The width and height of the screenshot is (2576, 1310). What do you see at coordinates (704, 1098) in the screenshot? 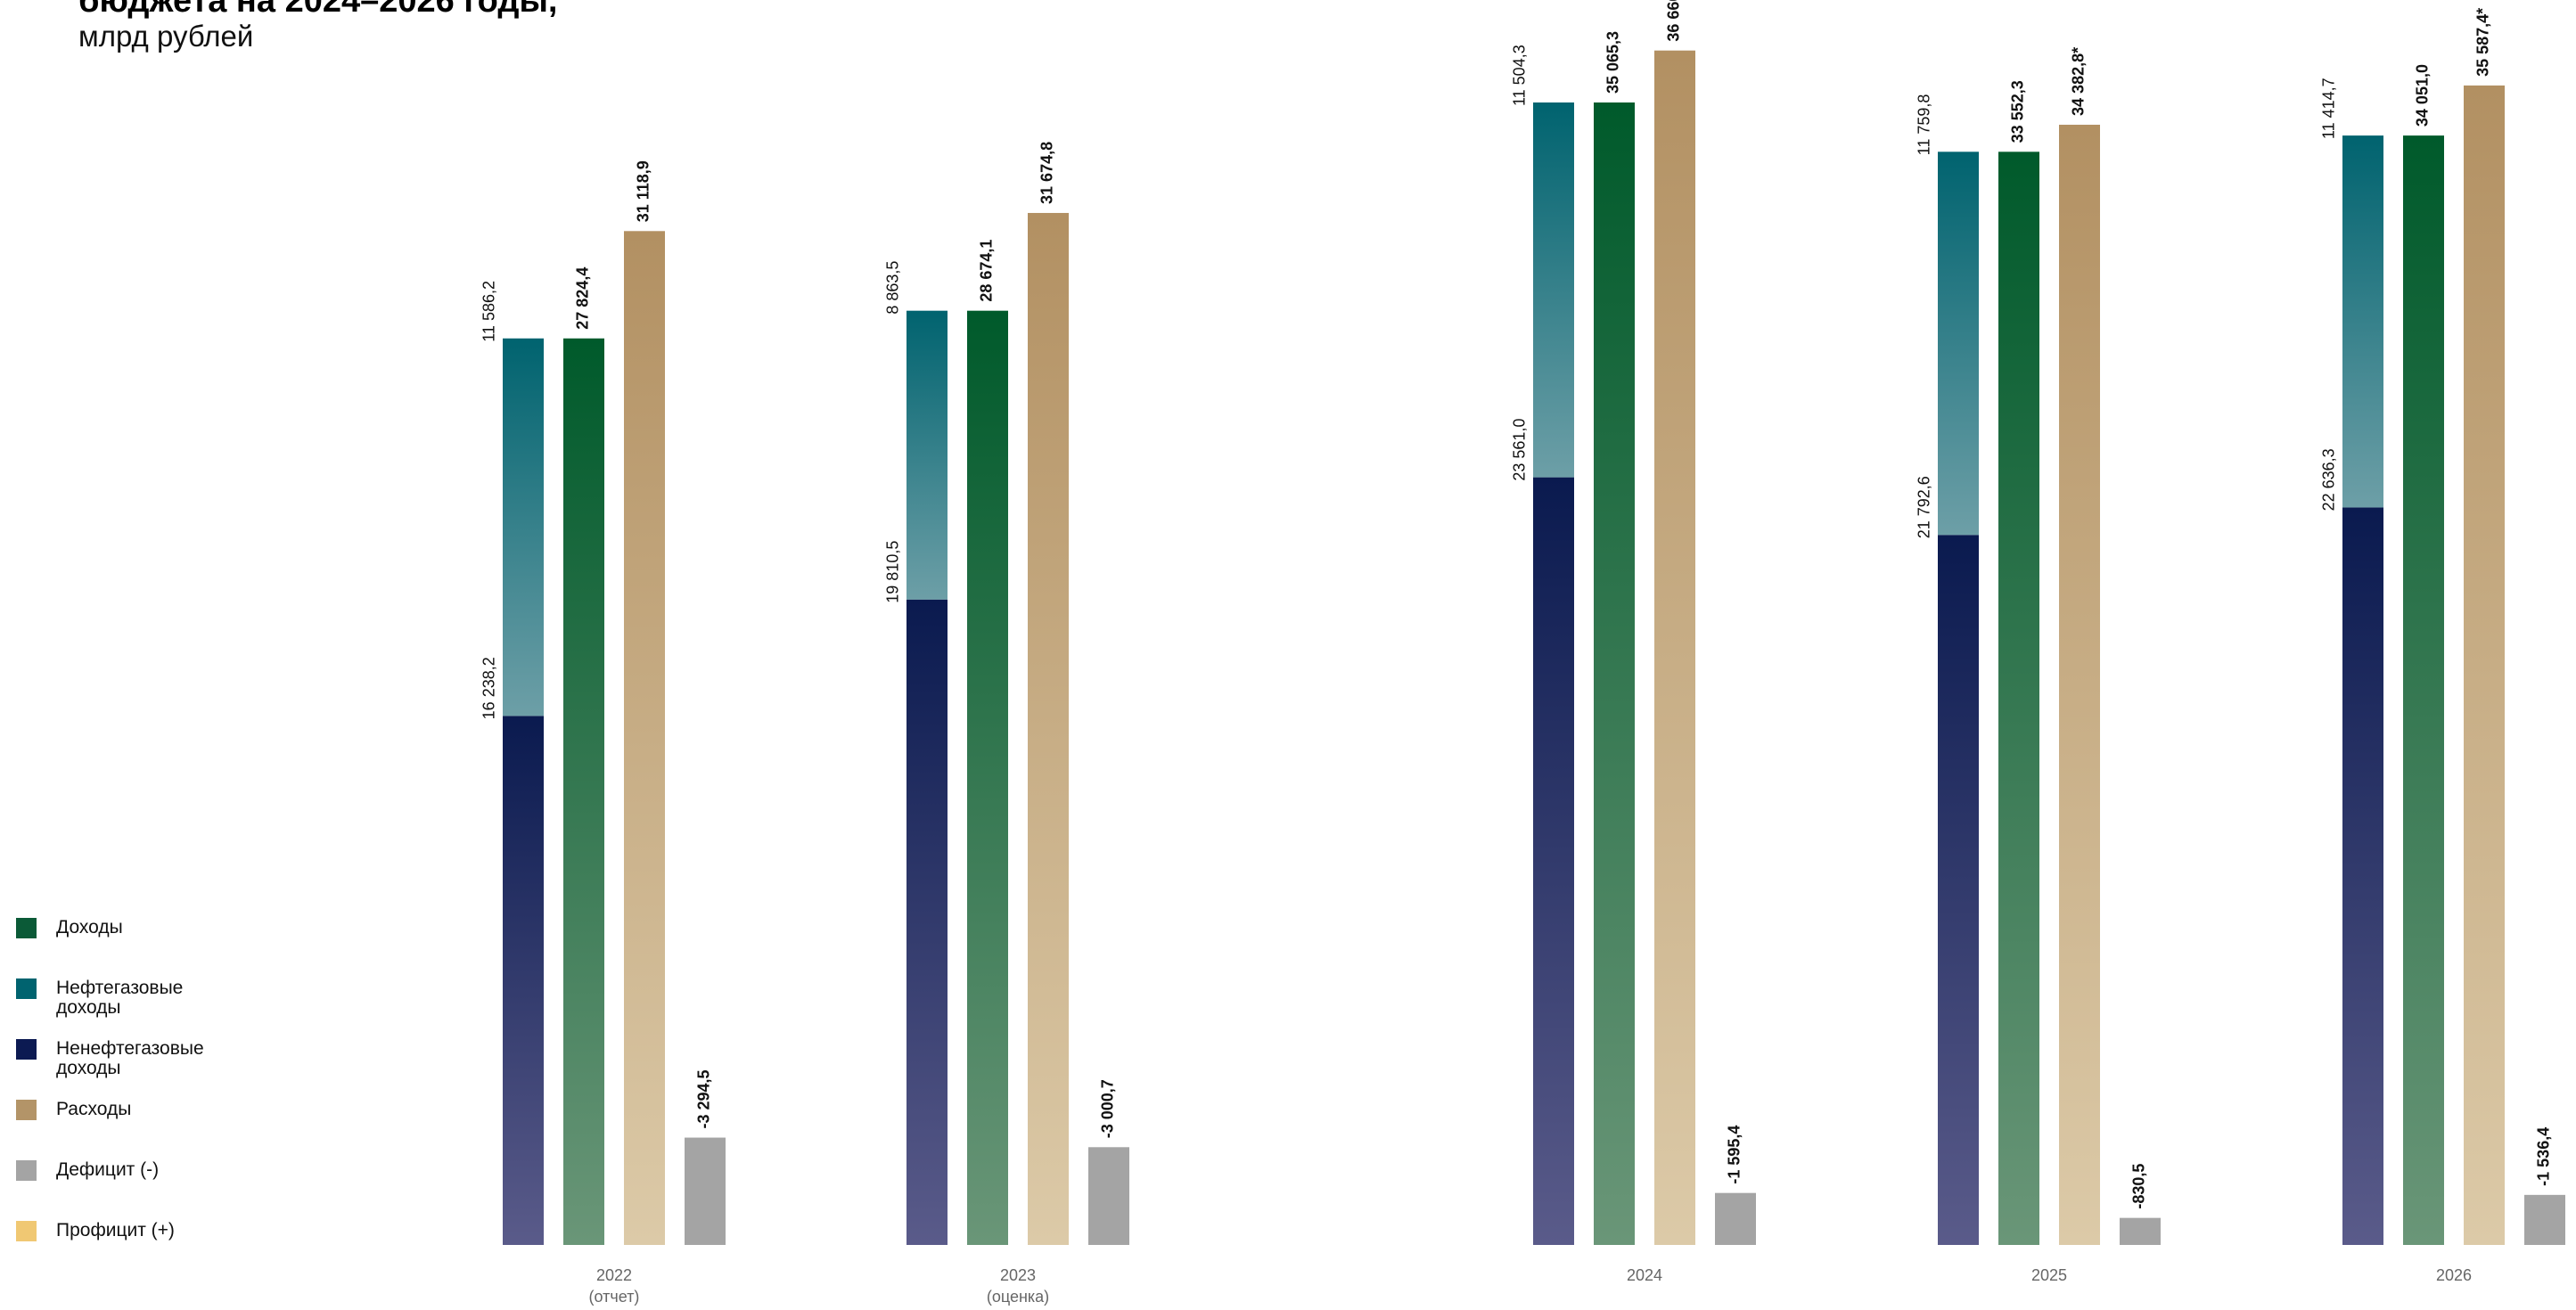
I see `label-deficit-2022: -3 294,5` at bounding box center [704, 1098].